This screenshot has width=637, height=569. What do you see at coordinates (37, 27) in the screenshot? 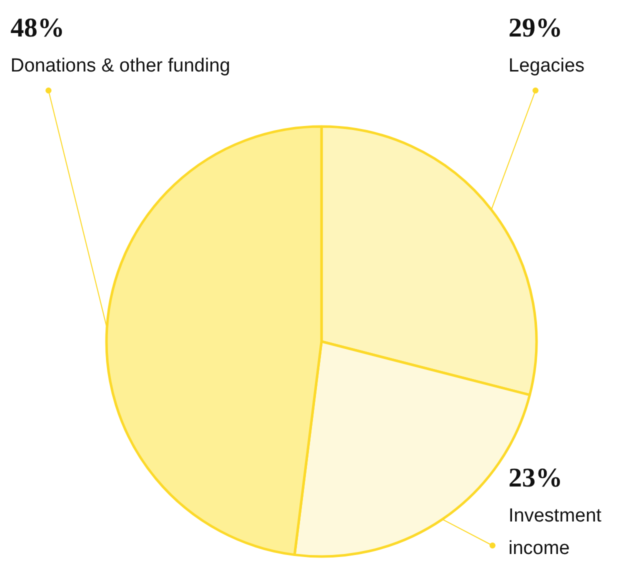
I see `data-label: 48%` at bounding box center [37, 27].